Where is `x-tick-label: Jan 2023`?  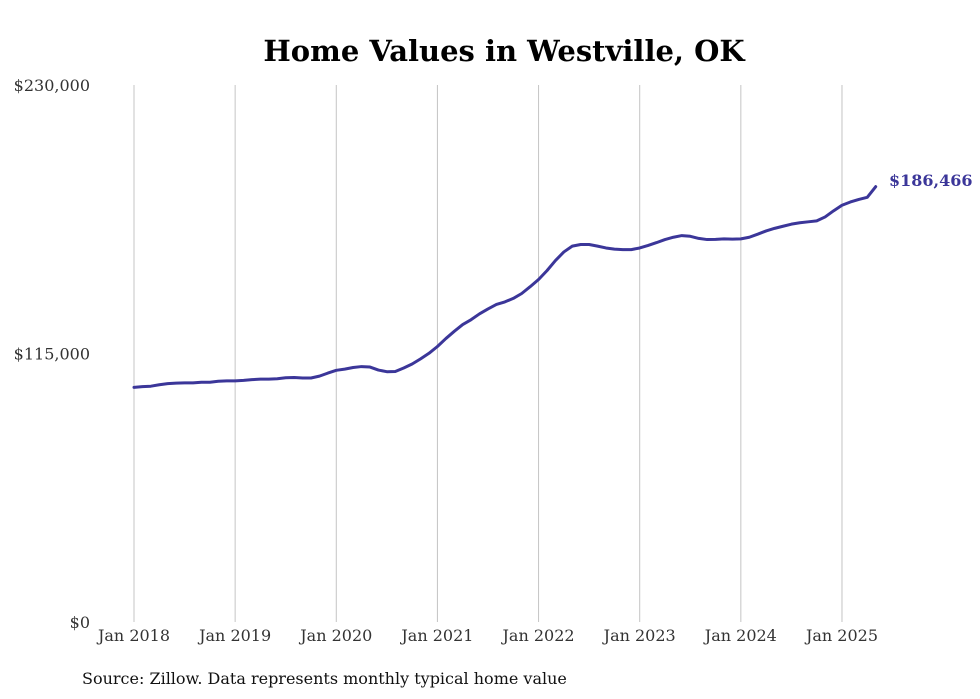
x-tick-label: Jan 2023 is located at coordinates (639, 635).